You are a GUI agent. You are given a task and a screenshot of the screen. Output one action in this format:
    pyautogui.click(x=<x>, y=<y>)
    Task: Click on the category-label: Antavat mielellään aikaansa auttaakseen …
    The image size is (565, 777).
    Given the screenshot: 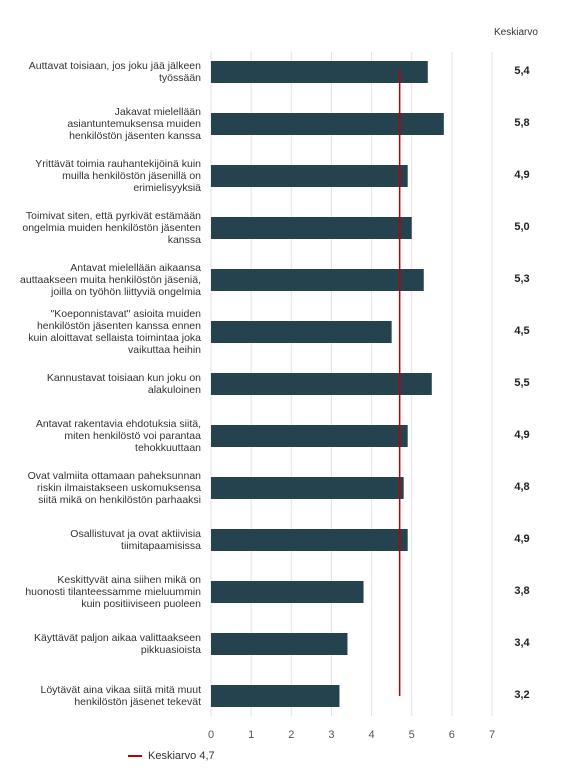 What is the action you would take?
    pyautogui.click(x=110, y=280)
    